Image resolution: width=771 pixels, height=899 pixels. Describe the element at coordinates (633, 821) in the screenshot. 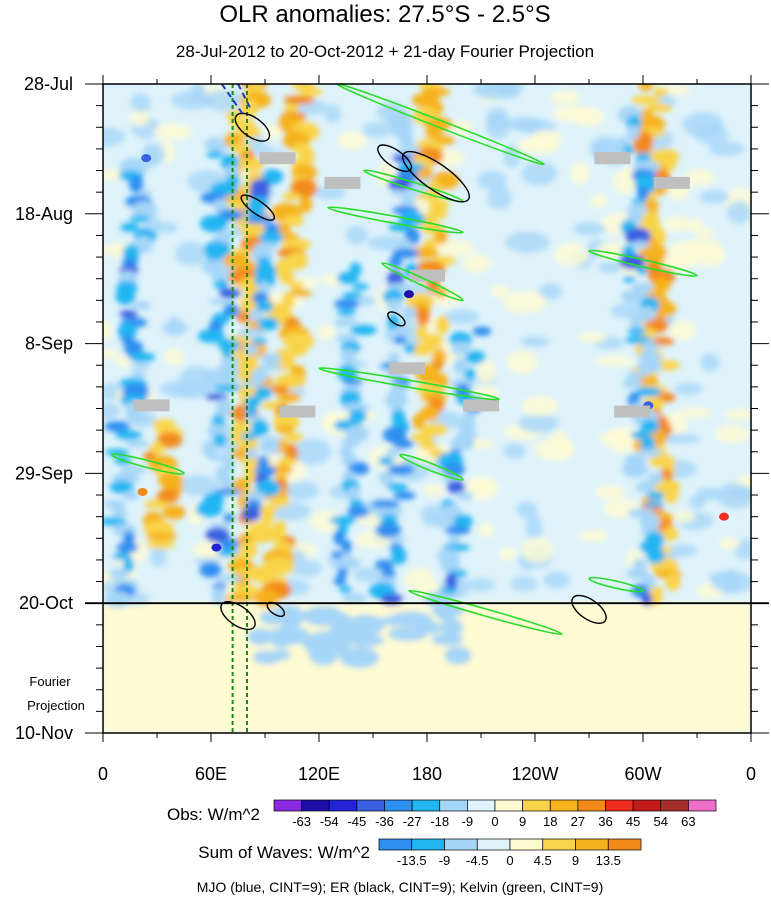

I see `legend-level: 45` at that location.